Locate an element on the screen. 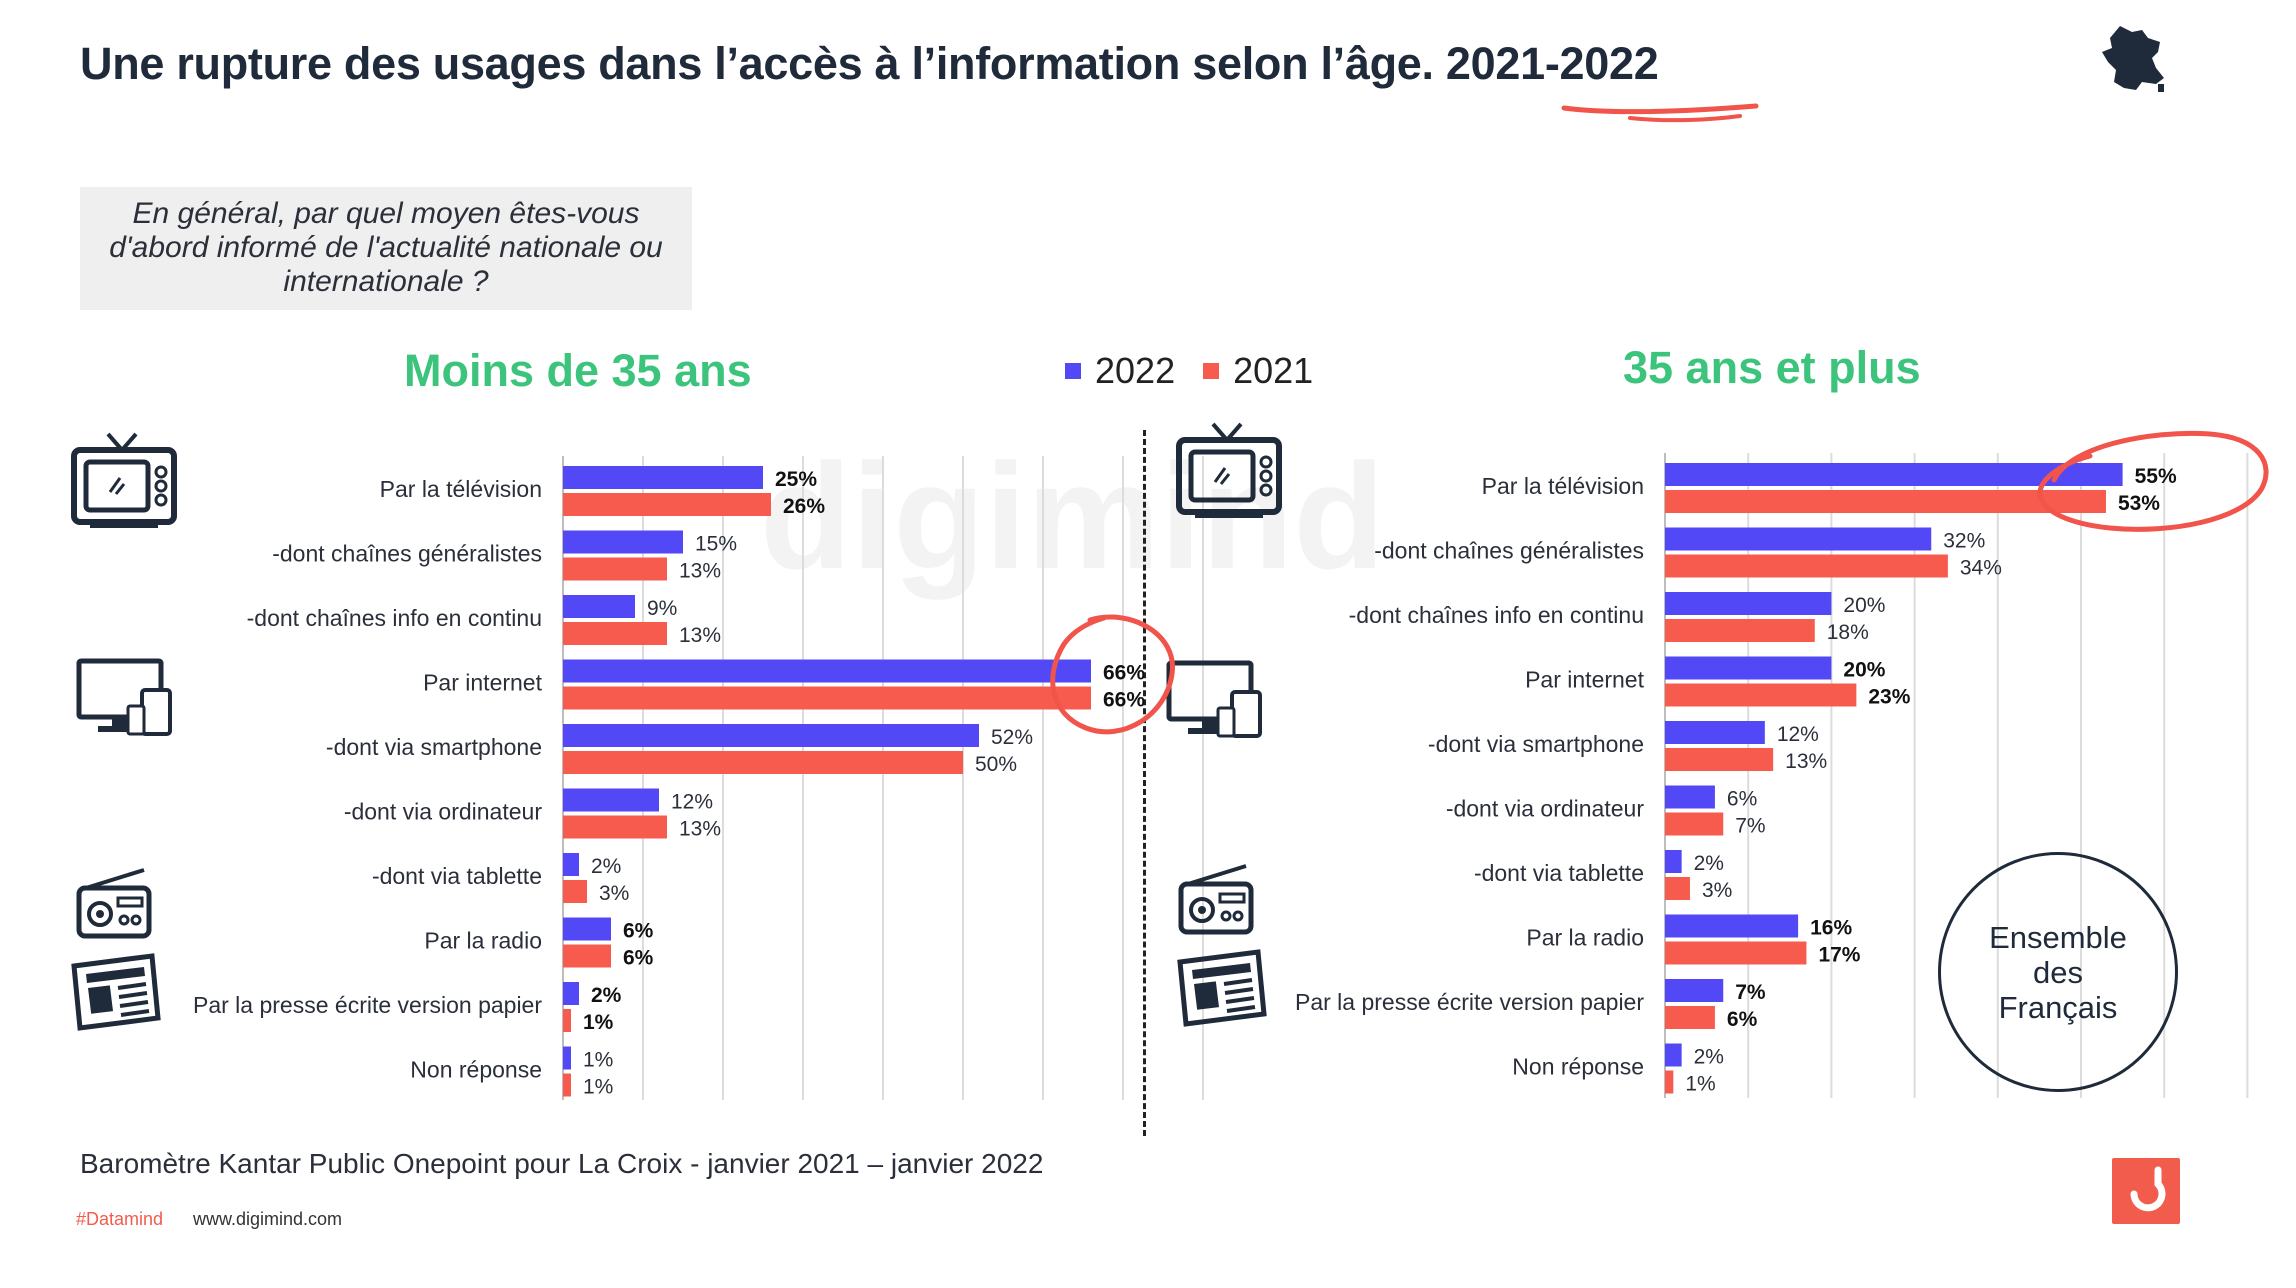 This screenshot has width=2296, height=1288. category-label: Par la radio is located at coordinates (483, 941).